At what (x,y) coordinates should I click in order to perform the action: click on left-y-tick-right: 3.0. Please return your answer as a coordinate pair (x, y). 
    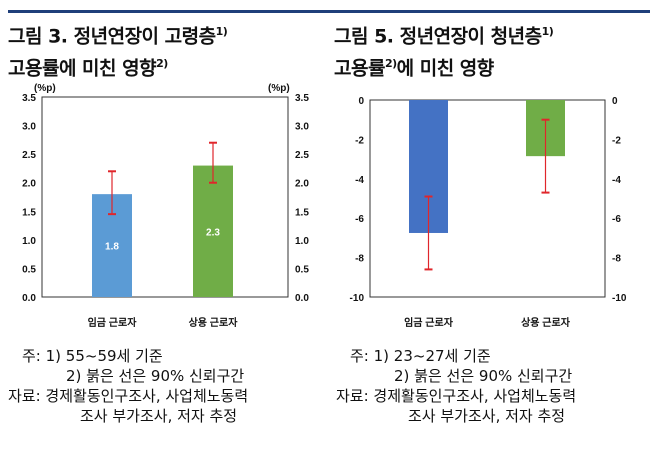
    Looking at the image, I should click on (302, 127).